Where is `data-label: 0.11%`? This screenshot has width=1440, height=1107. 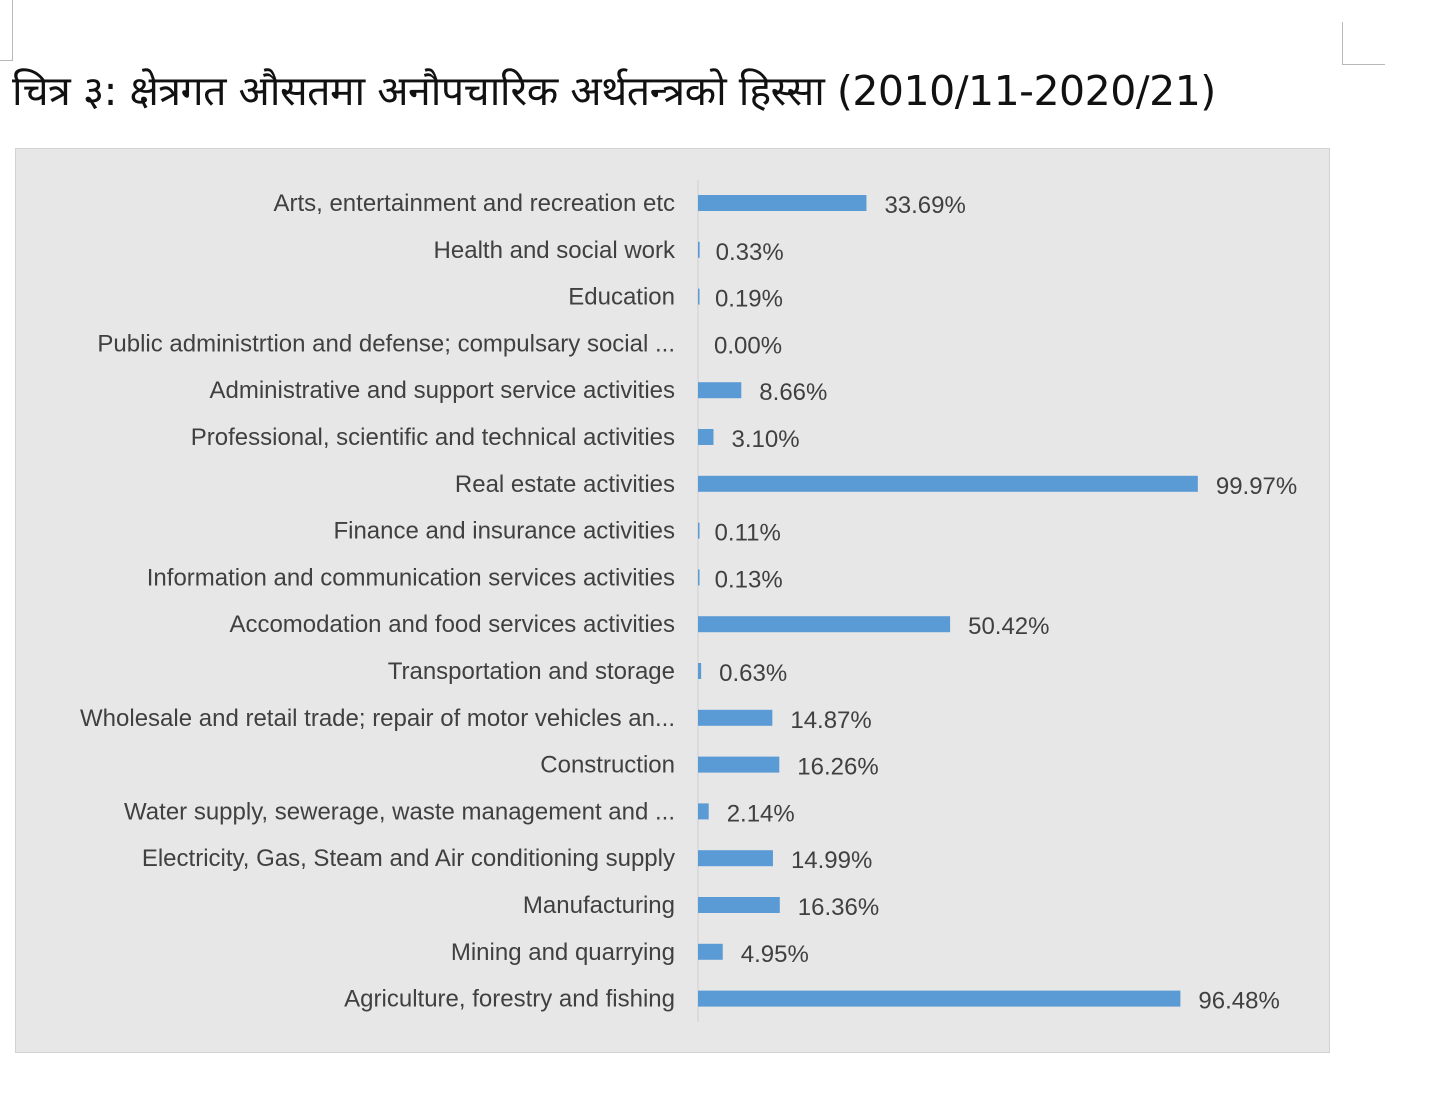
data-label: 0.11% is located at coordinates (748, 533).